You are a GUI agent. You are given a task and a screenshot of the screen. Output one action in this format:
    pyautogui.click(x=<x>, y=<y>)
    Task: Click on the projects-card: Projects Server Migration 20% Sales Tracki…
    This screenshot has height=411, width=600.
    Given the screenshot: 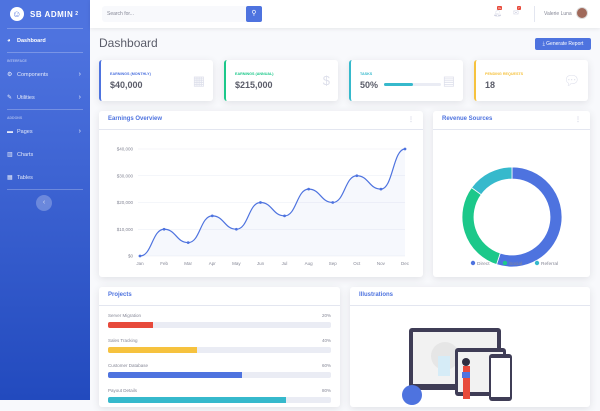 What is the action you would take?
    pyautogui.click(x=219, y=347)
    